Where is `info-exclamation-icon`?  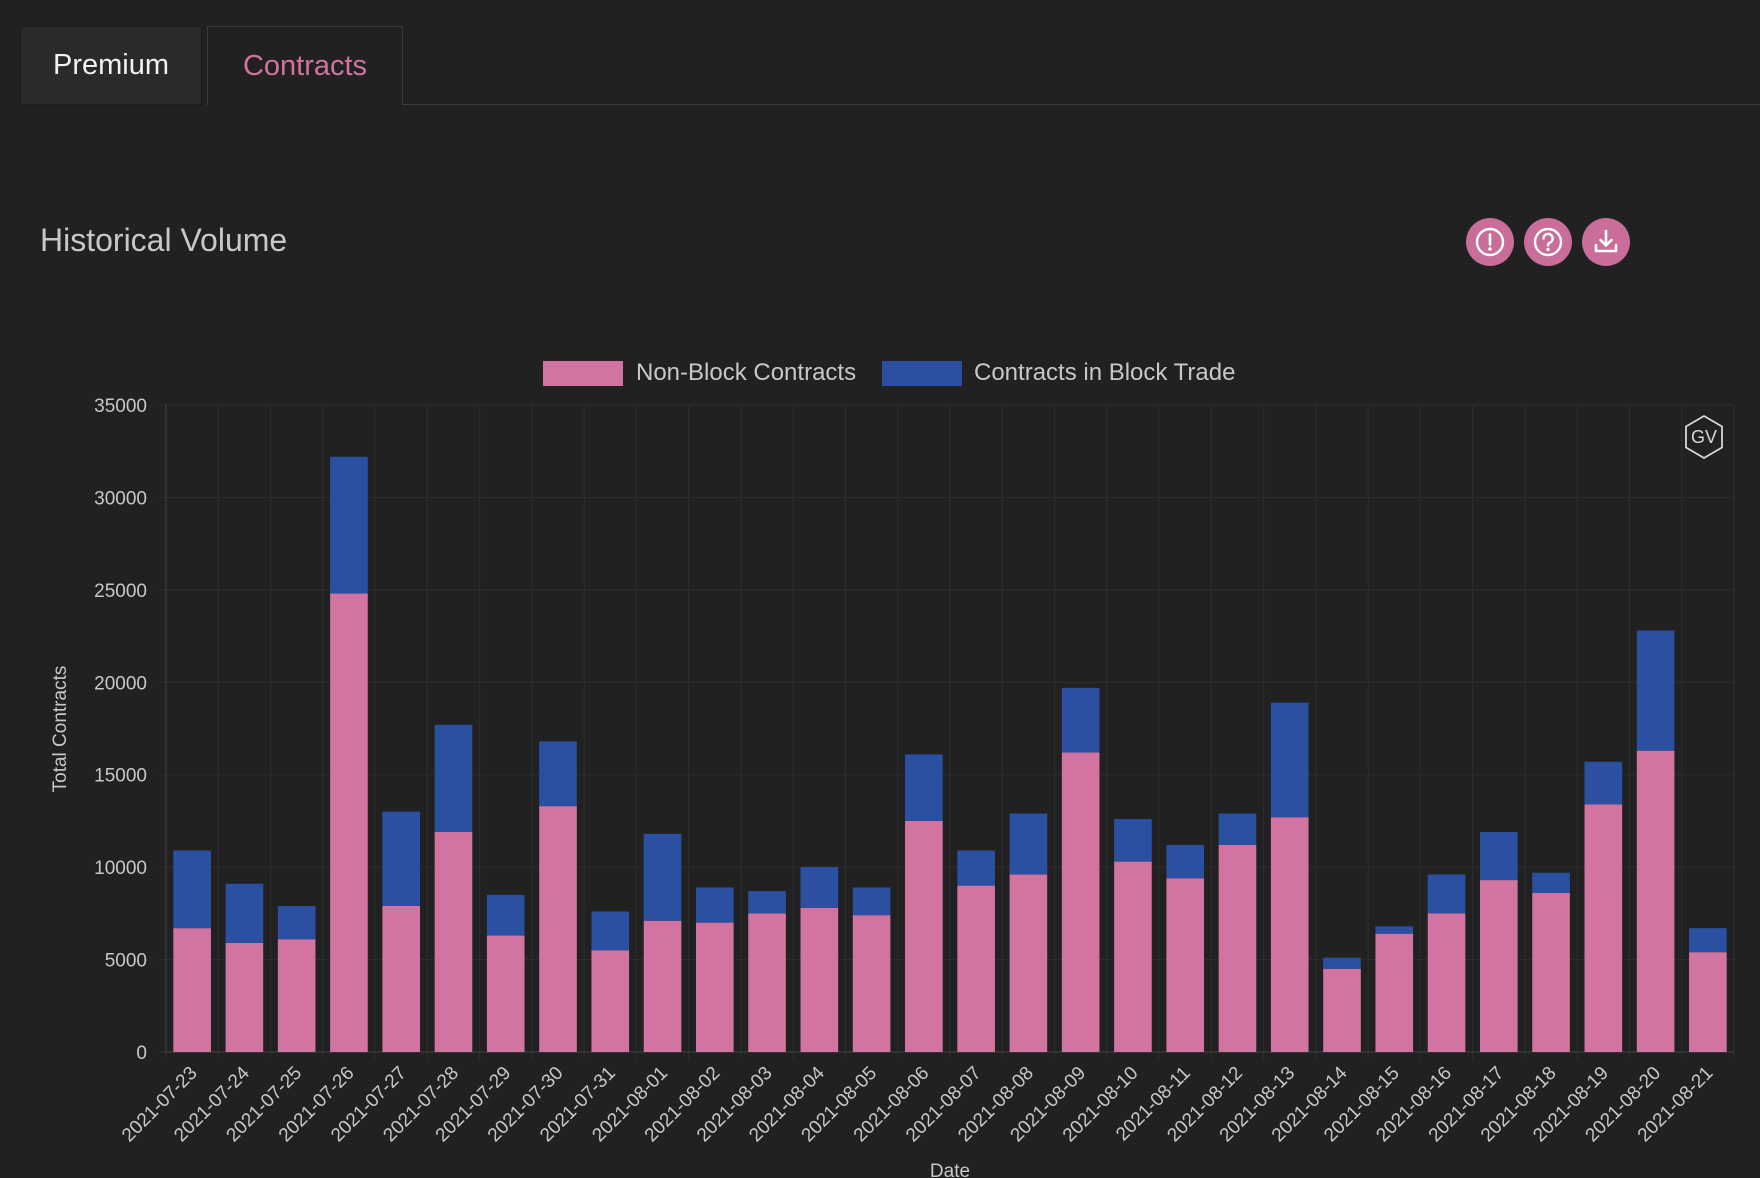 info-exclamation-icon is located at coordinates (1490, 242).